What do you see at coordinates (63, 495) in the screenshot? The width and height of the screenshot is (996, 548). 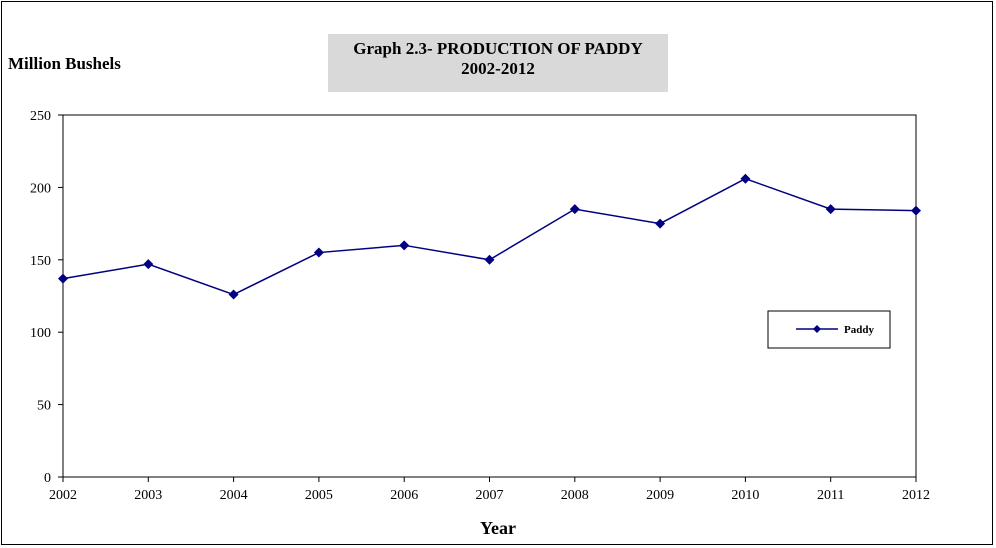 I see `x-tick-label: 2002` at bounding box center [63, 495].